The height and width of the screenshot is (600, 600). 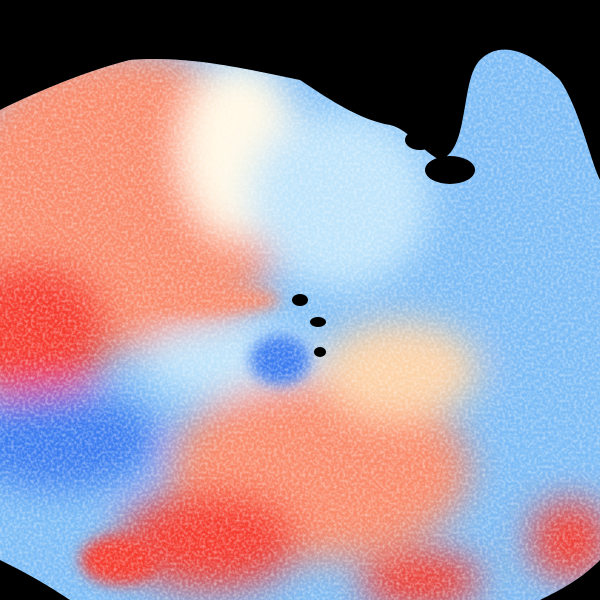 What do you see at coordinates (383, 243) in the screenshot?
I see `no-data-gaps` at bounding box center [383, 243].